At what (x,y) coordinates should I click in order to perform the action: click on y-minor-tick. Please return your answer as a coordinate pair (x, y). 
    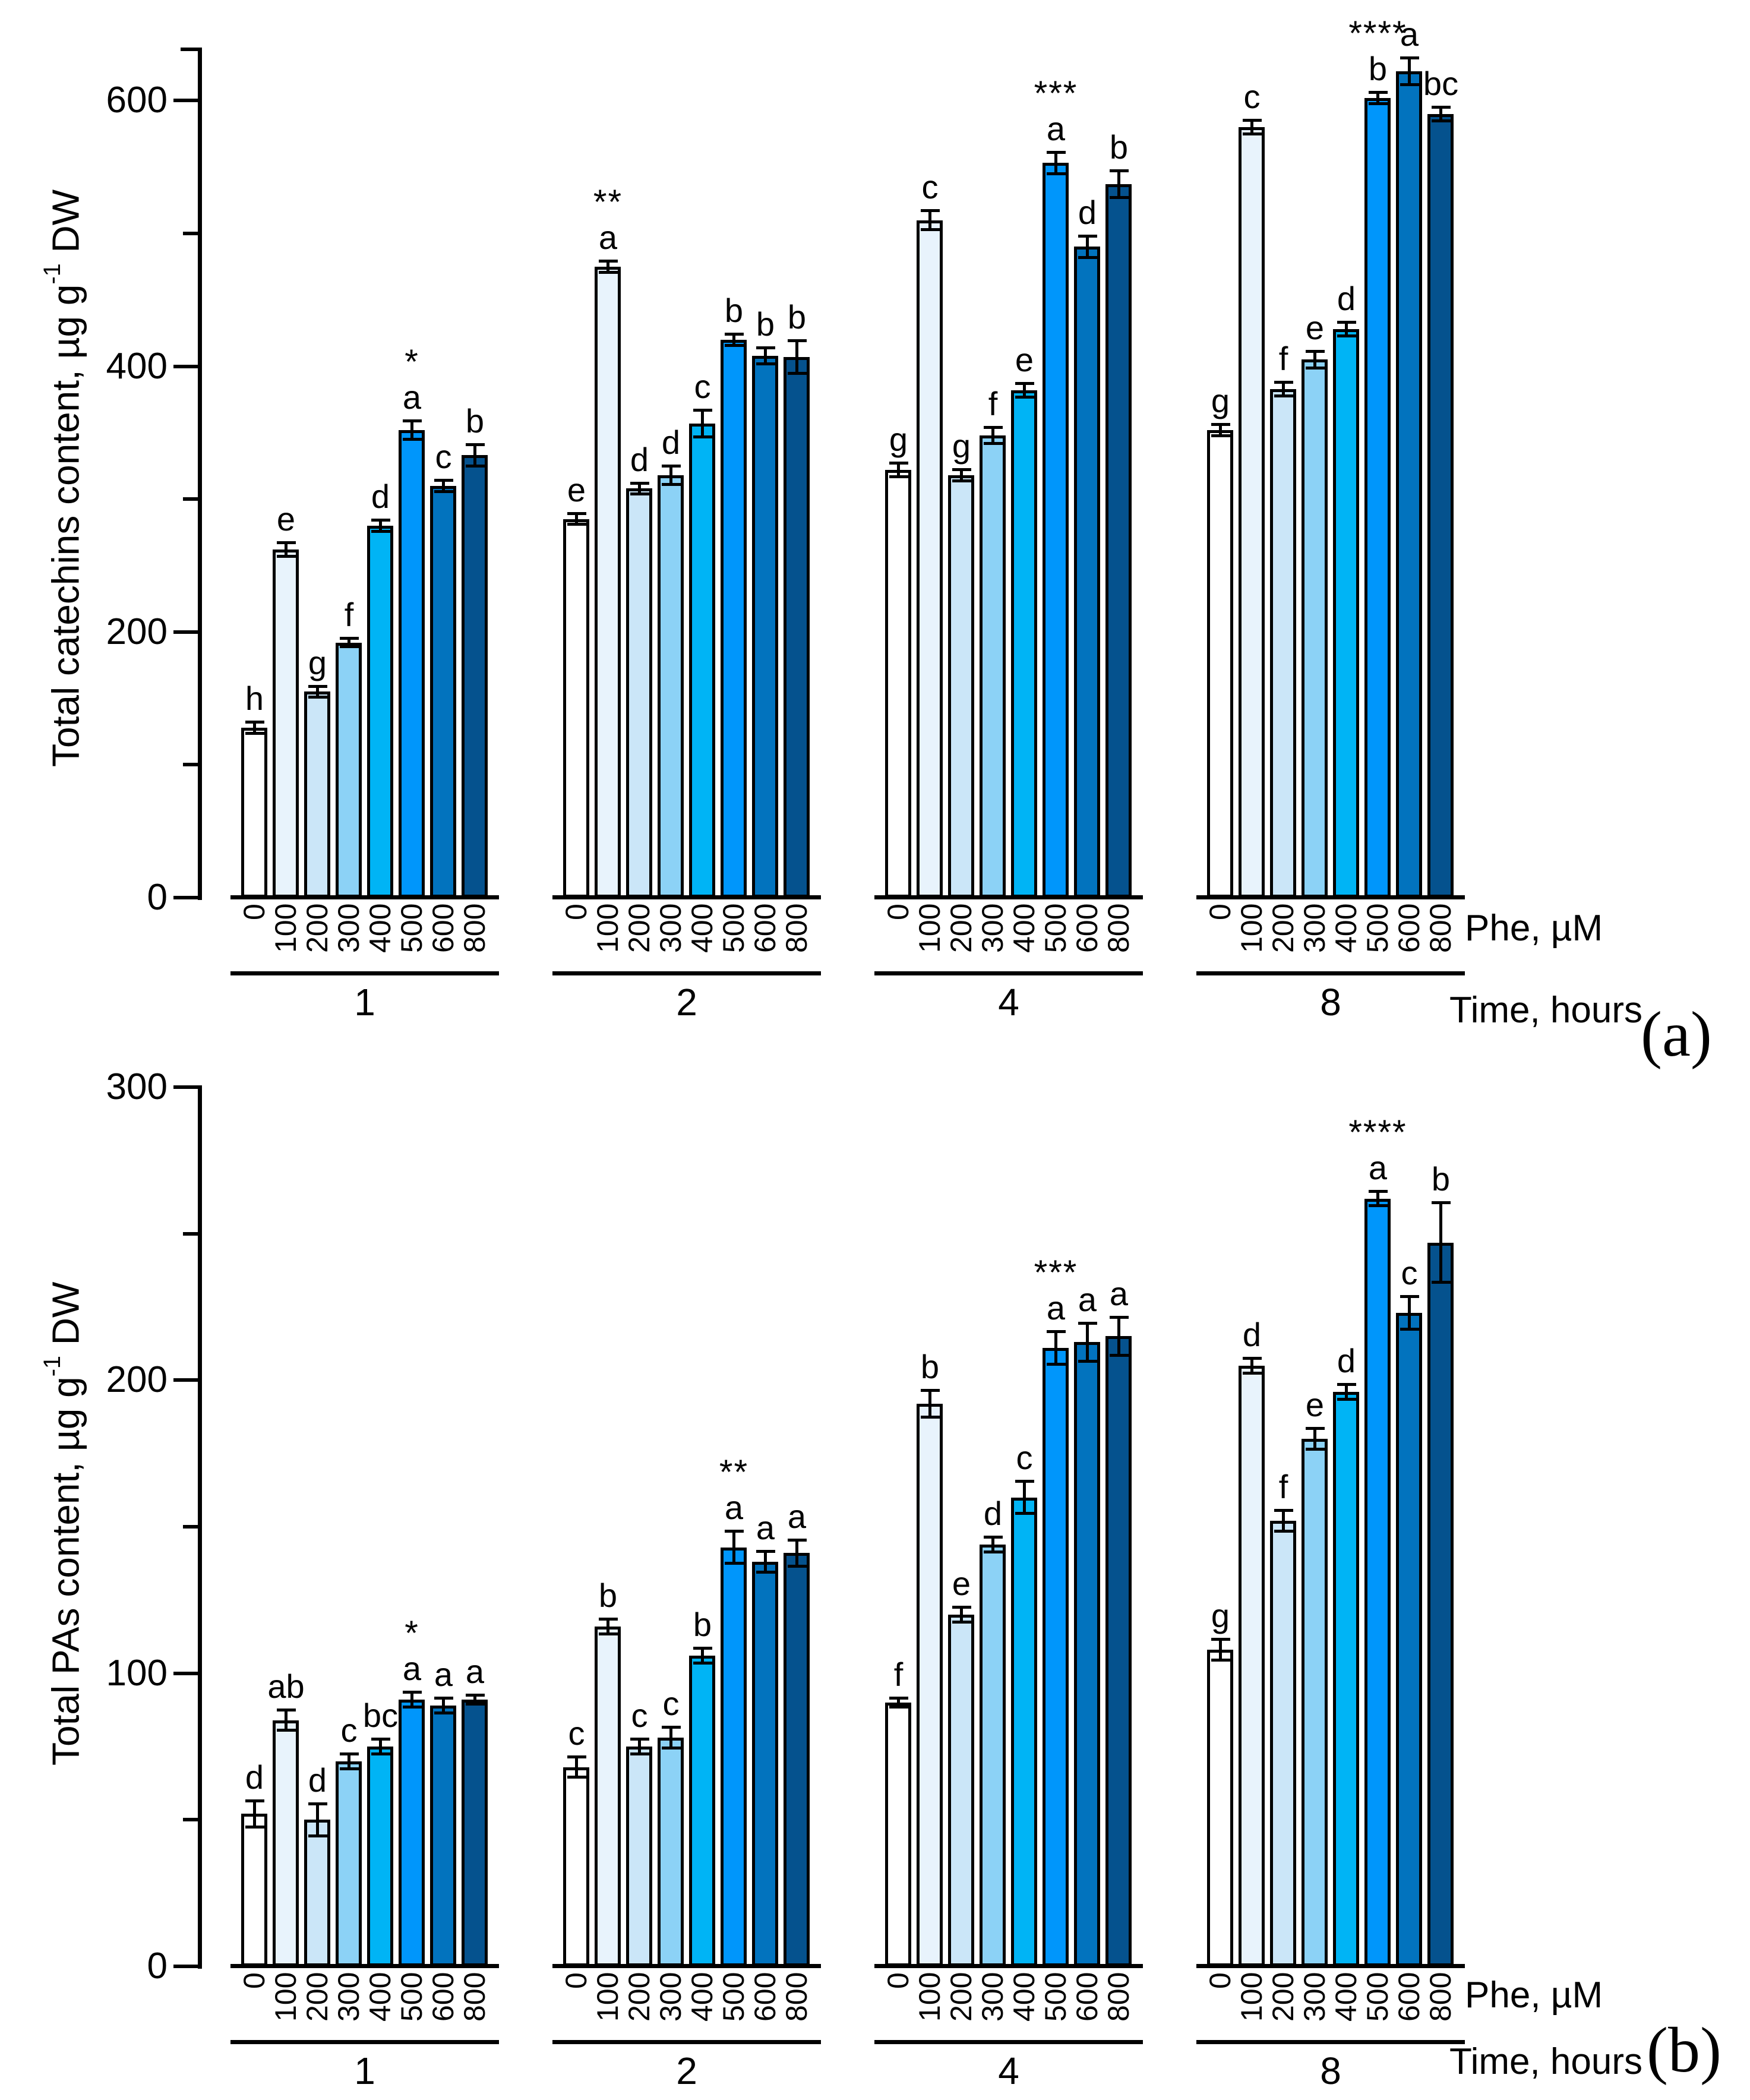
    Looking at the image, I should click on (192, 765).